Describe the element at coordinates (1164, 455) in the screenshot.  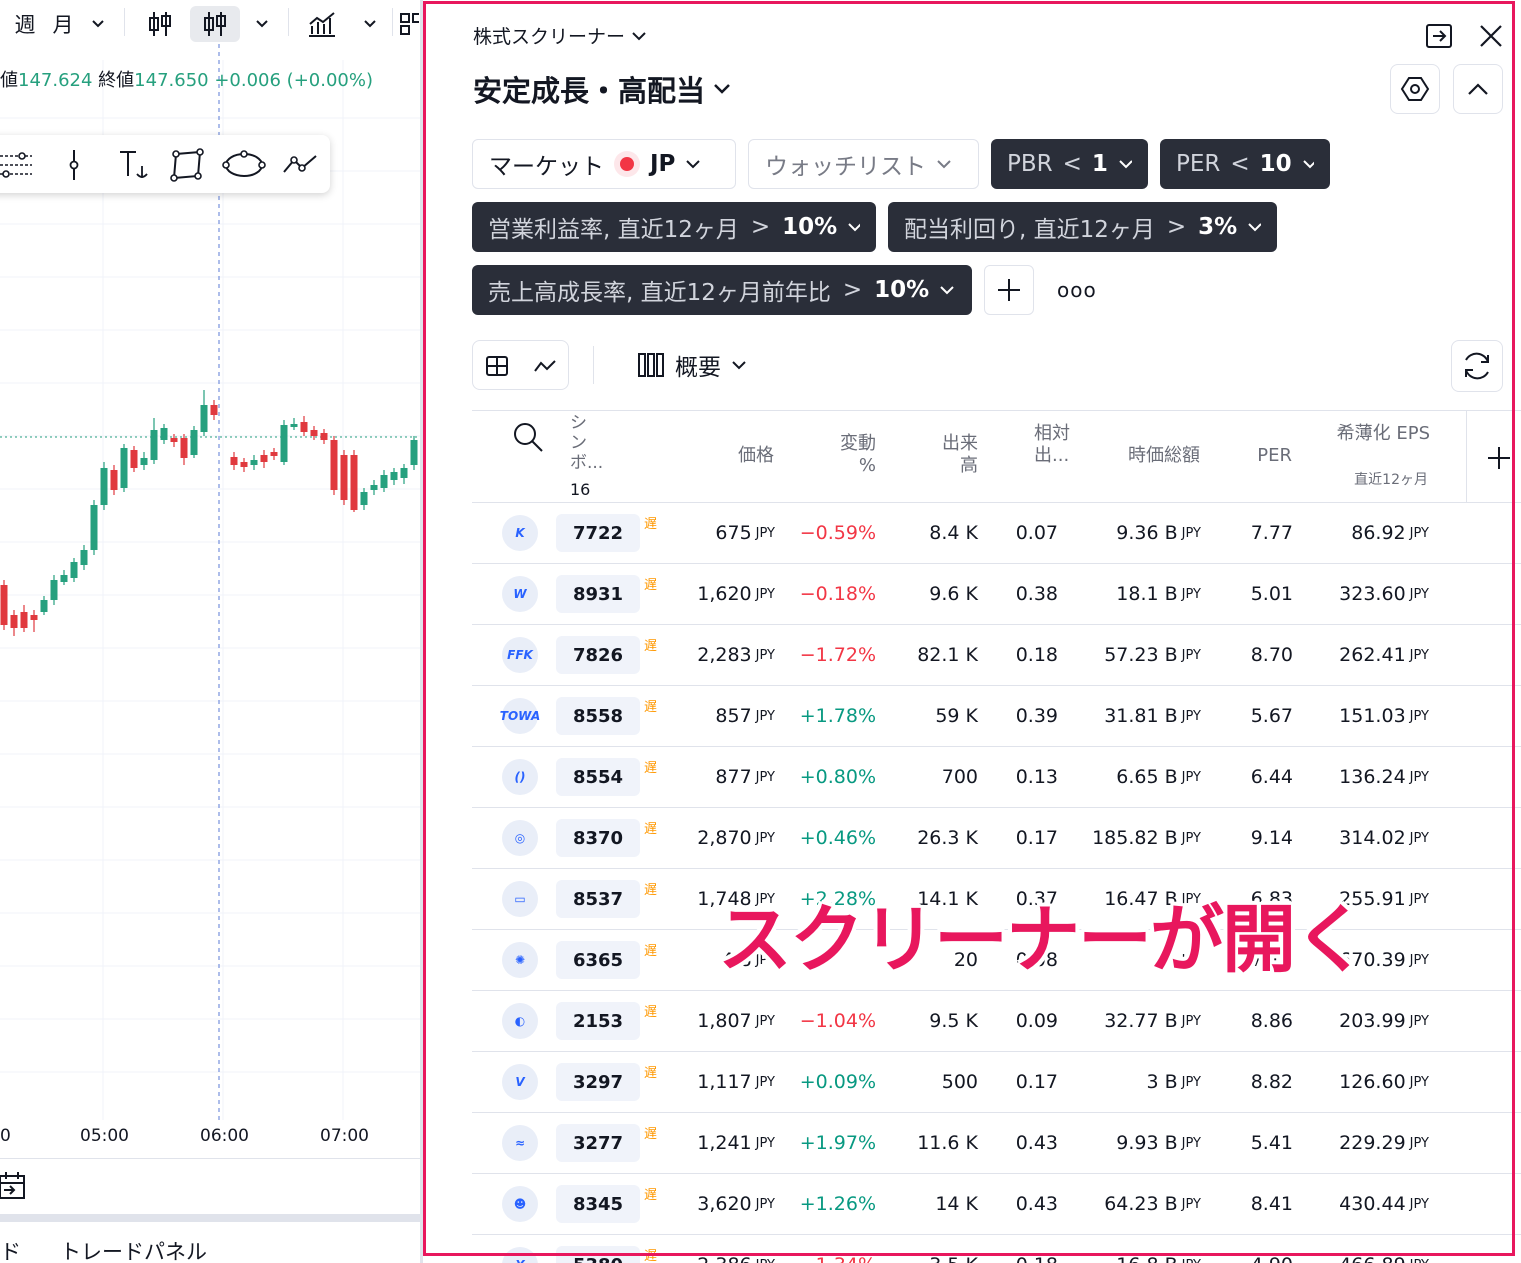
I see `col-header-market-cap: 時価総額` at that location.